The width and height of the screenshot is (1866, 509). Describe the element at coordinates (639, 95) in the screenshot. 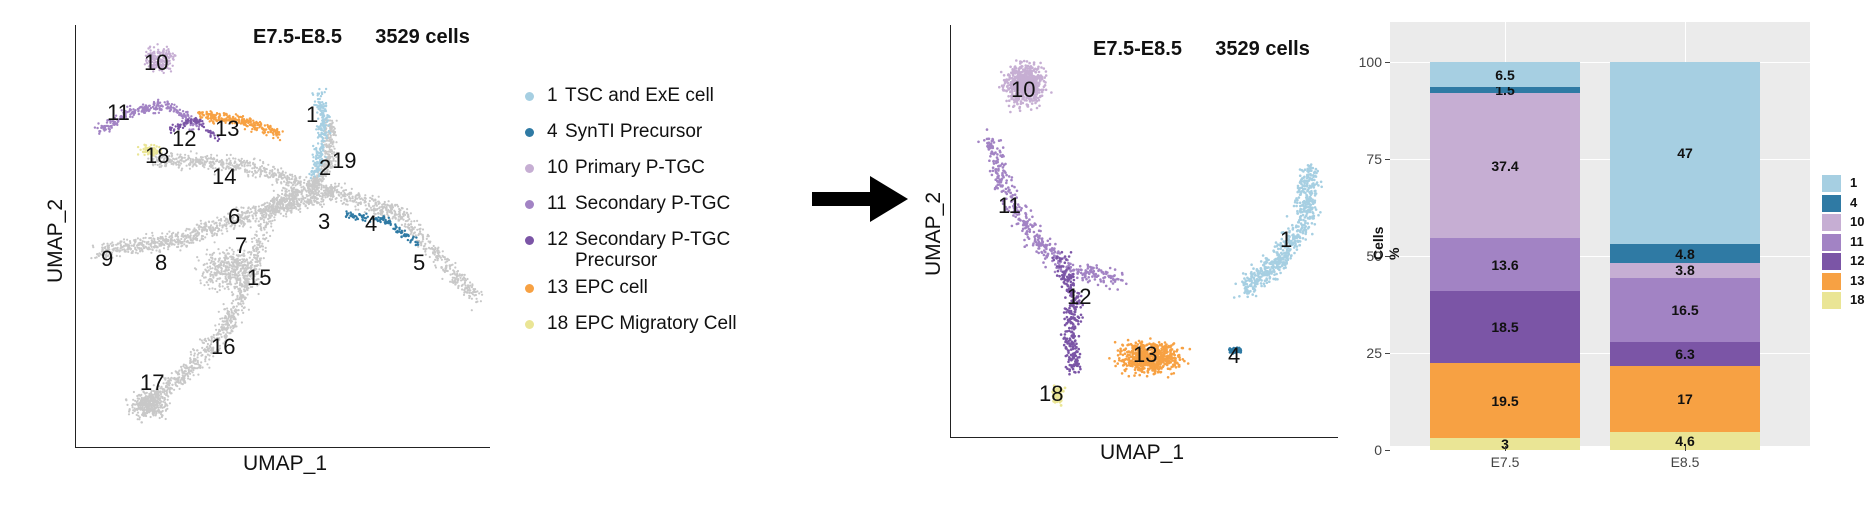

I see `legend-text: TSC and ExE cell` at that location.